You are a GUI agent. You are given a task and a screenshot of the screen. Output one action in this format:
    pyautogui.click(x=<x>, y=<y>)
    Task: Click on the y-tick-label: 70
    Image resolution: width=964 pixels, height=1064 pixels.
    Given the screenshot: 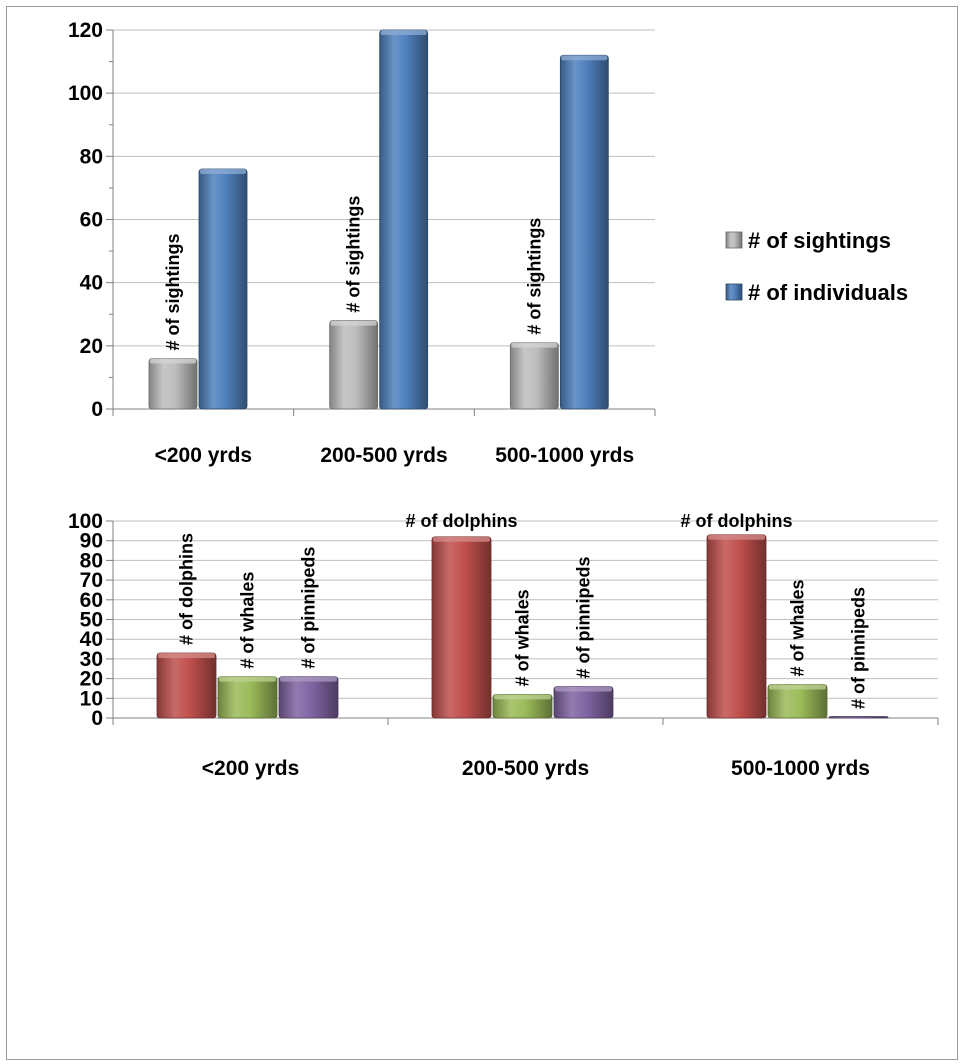 What is the action you would take?
    pyautogui.click(x=91, y=580)
    